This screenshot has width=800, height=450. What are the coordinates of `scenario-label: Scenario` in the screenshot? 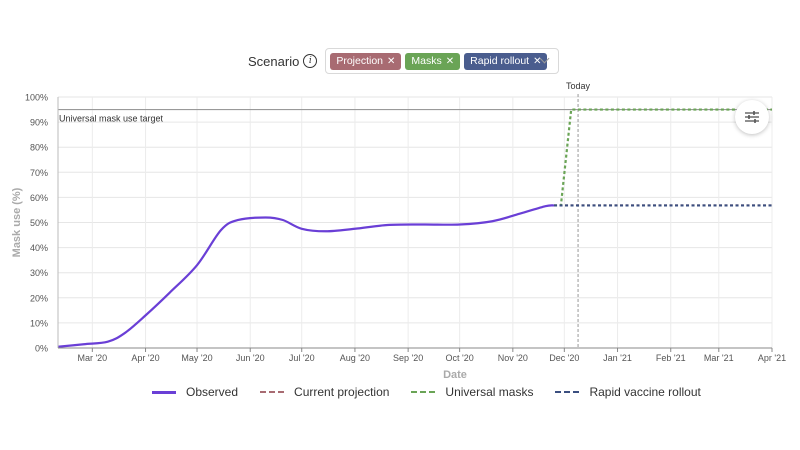 It's located at (274, 61).